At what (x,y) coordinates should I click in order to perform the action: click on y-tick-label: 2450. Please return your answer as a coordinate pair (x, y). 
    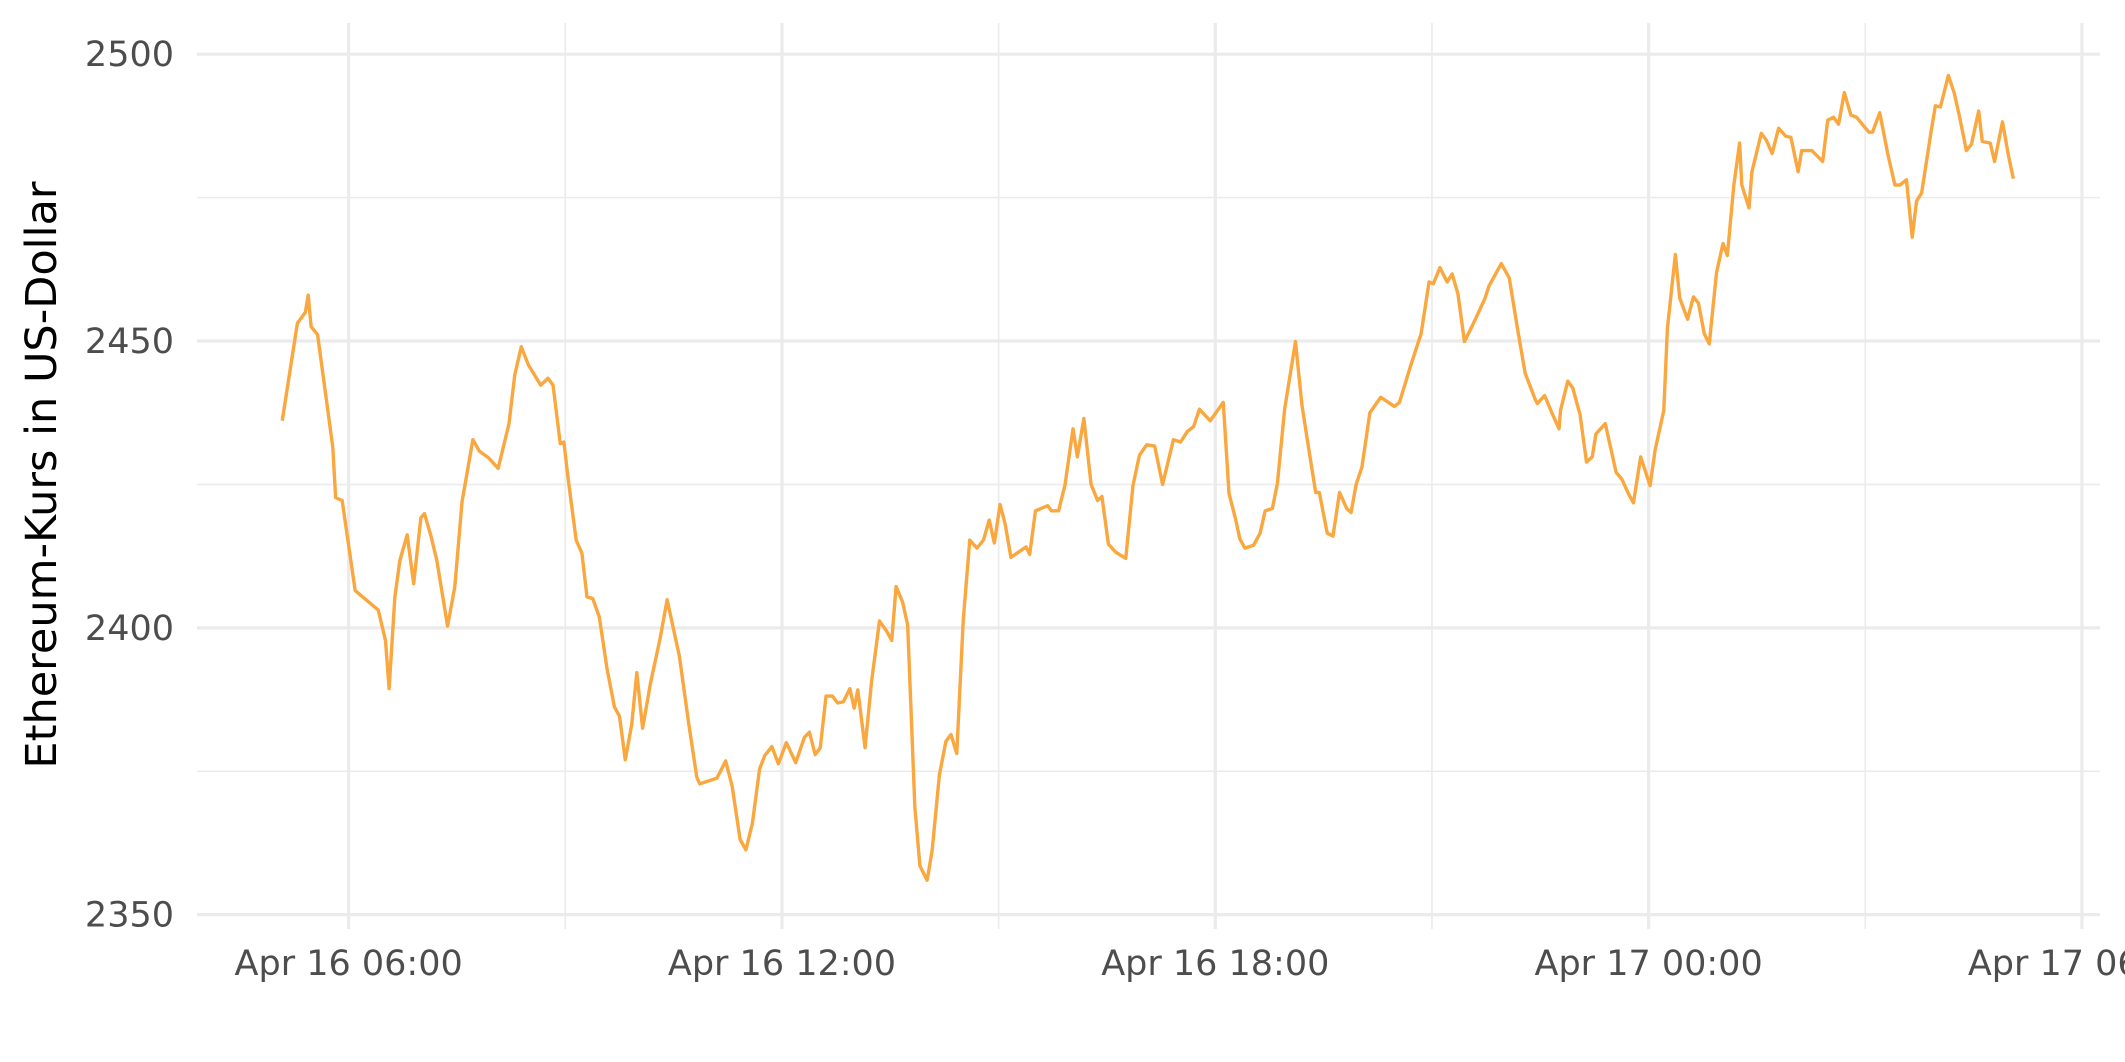
    Looking at the image, I should click on (129, 342).